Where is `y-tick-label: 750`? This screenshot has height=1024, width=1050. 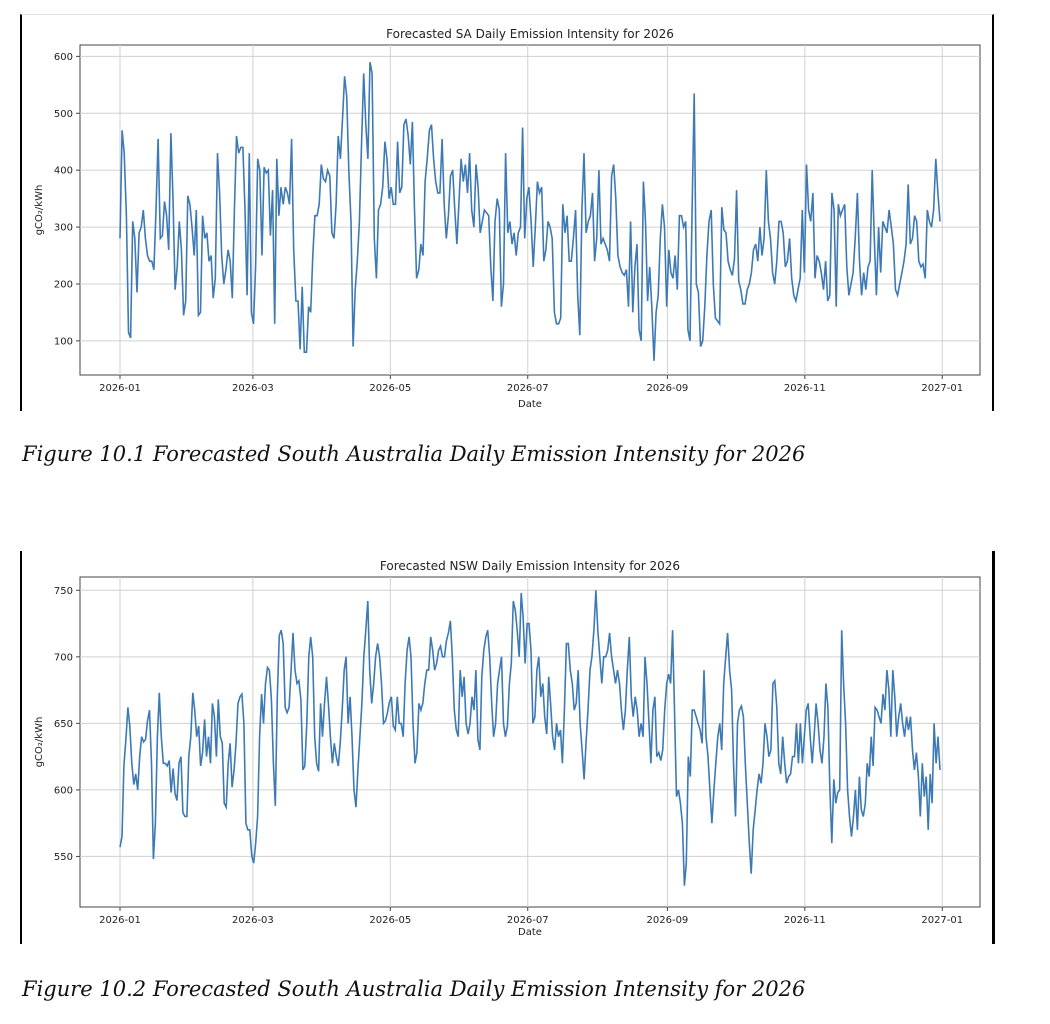
y-tick-label: 750 is located at coordinates (63, 591).